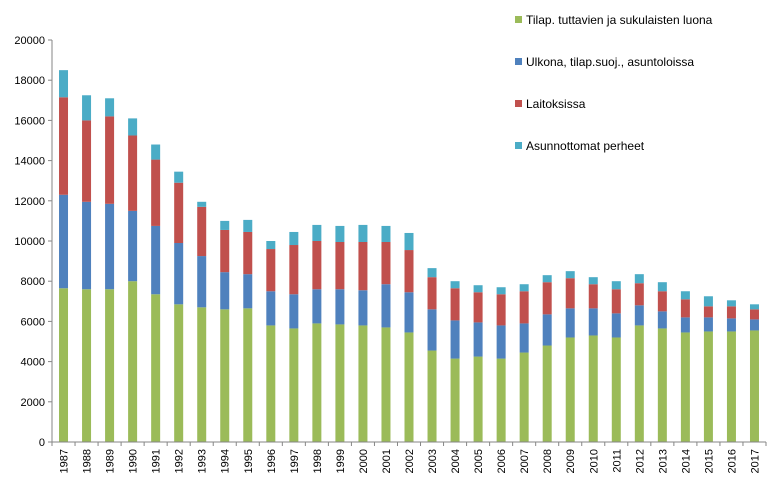  Describe the element at coordinates (662, 287) in the screenshot. I see `bar-segment-s3-2013` at that location.